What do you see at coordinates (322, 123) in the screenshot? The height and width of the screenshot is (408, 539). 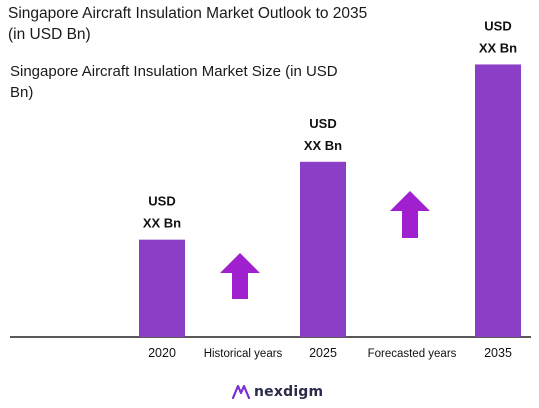 I see `data-label-2025-line-1: USD` at bounding box center [322, 123].